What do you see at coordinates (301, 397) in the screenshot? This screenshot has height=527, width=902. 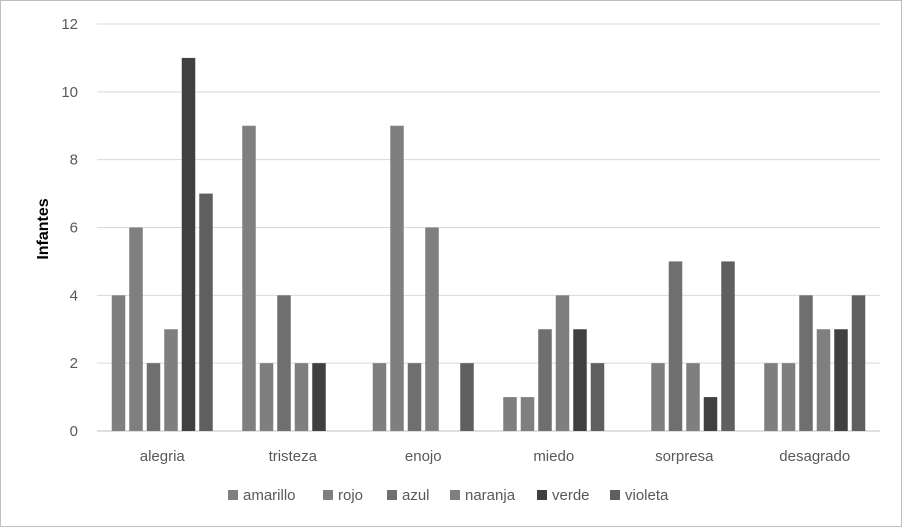 I see `bar-naranja-tristeza` at bounding box center [301, 397].